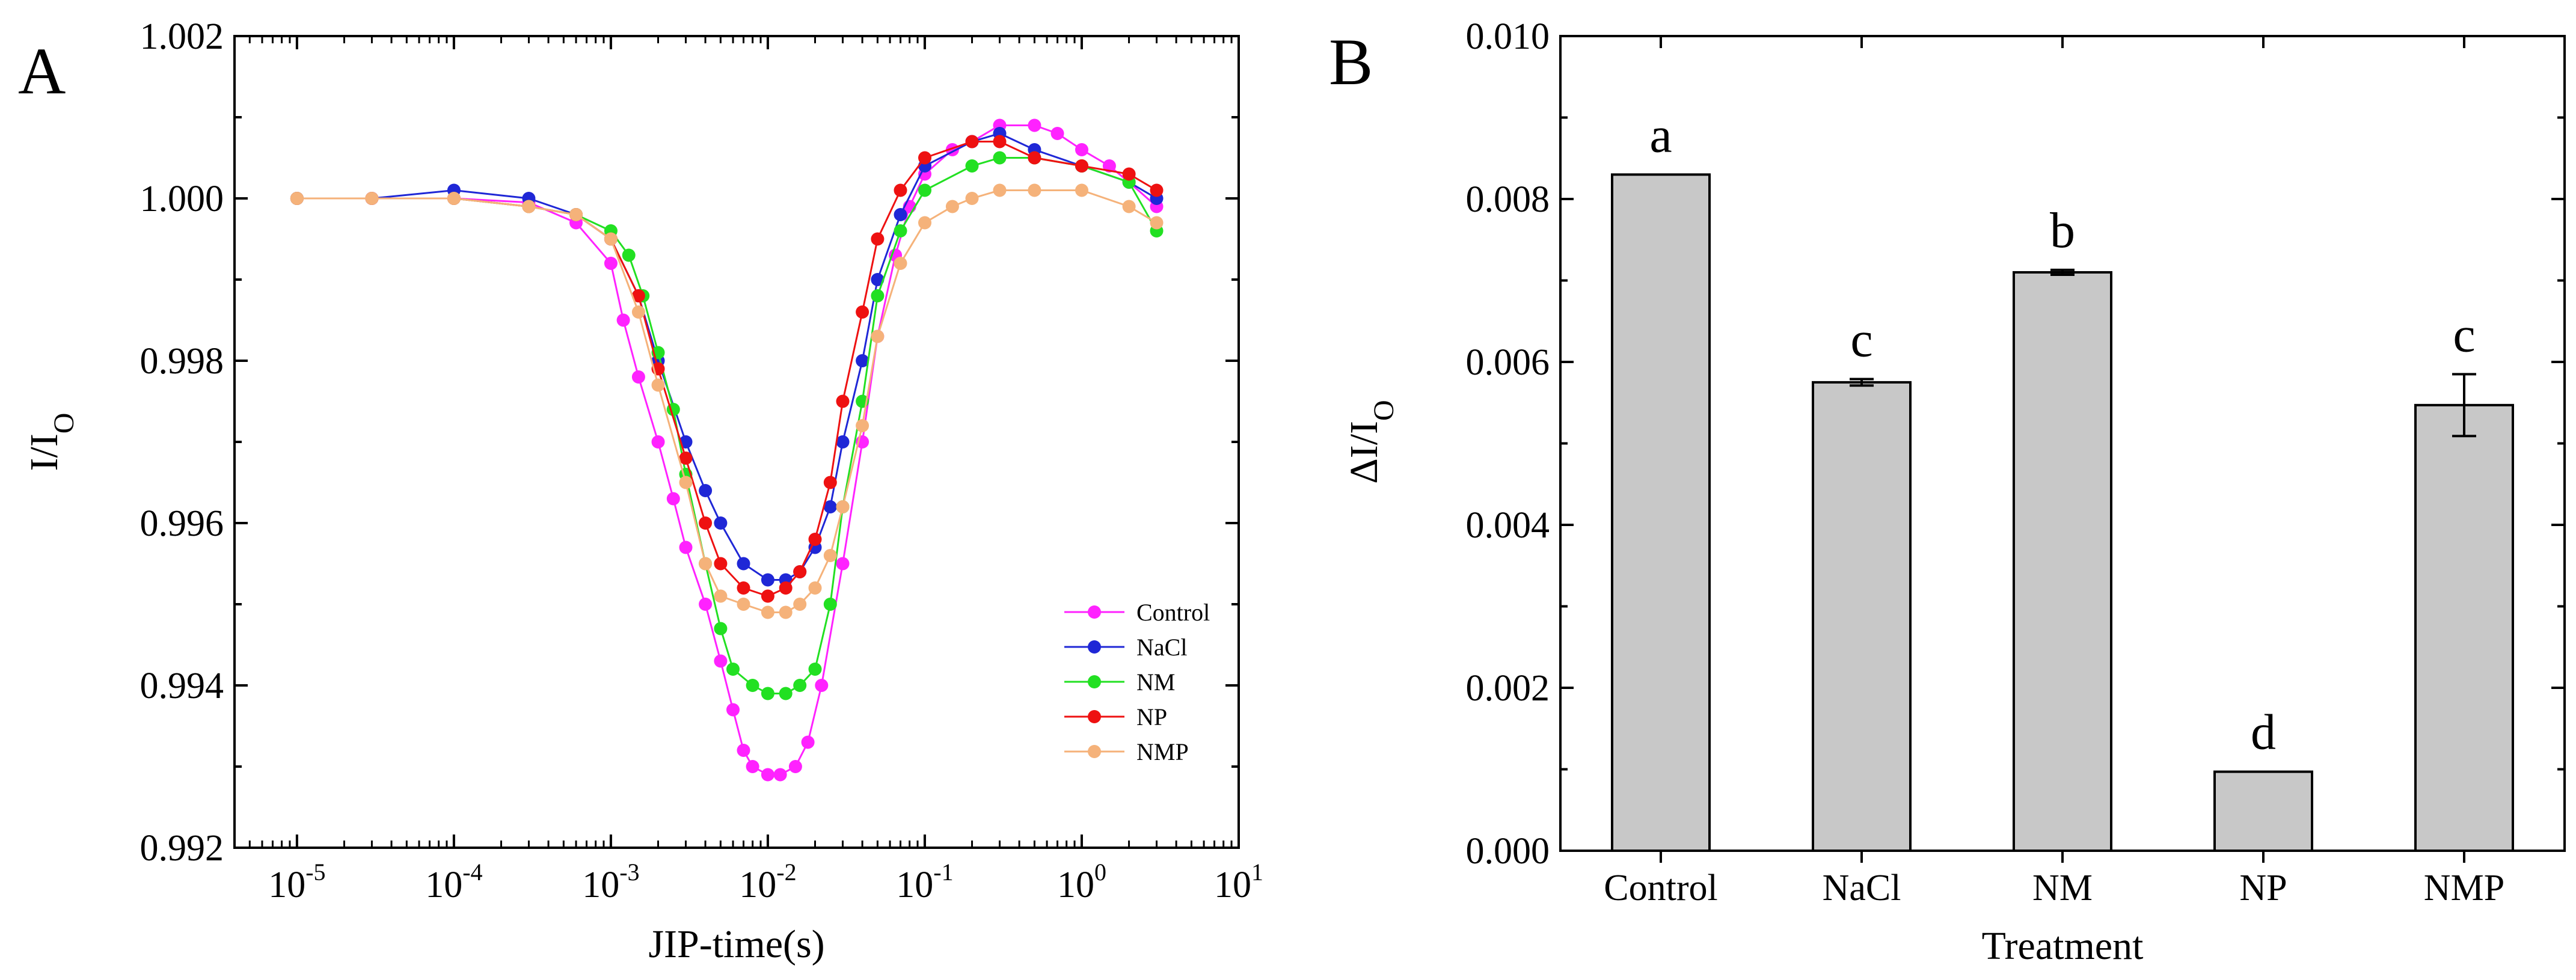 The height and width of the screenshot is (980, 2576). Describe the element at coordinates (629, 872) in the screenshot. I see `panel-a-x-tick-exponent: -3` at that location.